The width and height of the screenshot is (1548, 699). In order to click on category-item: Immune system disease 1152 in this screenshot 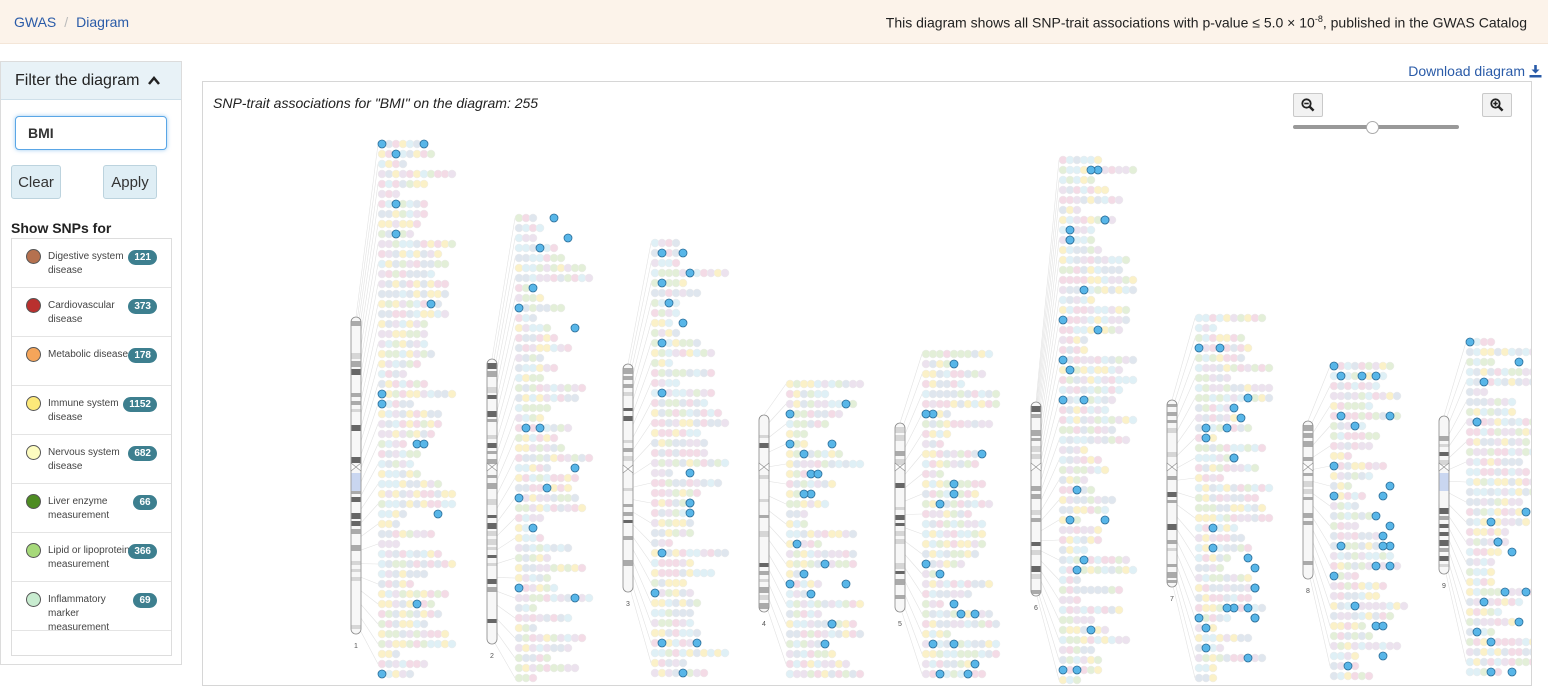, I will do `click(91, 410)`.